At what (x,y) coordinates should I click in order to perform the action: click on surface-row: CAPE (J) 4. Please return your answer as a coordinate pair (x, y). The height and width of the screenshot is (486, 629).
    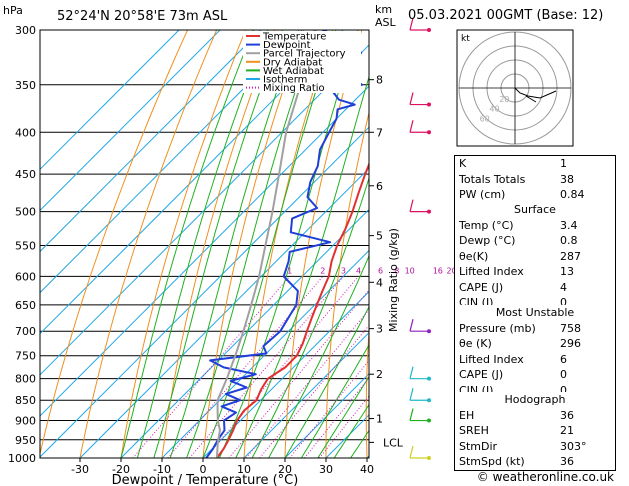
    Looking at the image, I should click on (535, 288).